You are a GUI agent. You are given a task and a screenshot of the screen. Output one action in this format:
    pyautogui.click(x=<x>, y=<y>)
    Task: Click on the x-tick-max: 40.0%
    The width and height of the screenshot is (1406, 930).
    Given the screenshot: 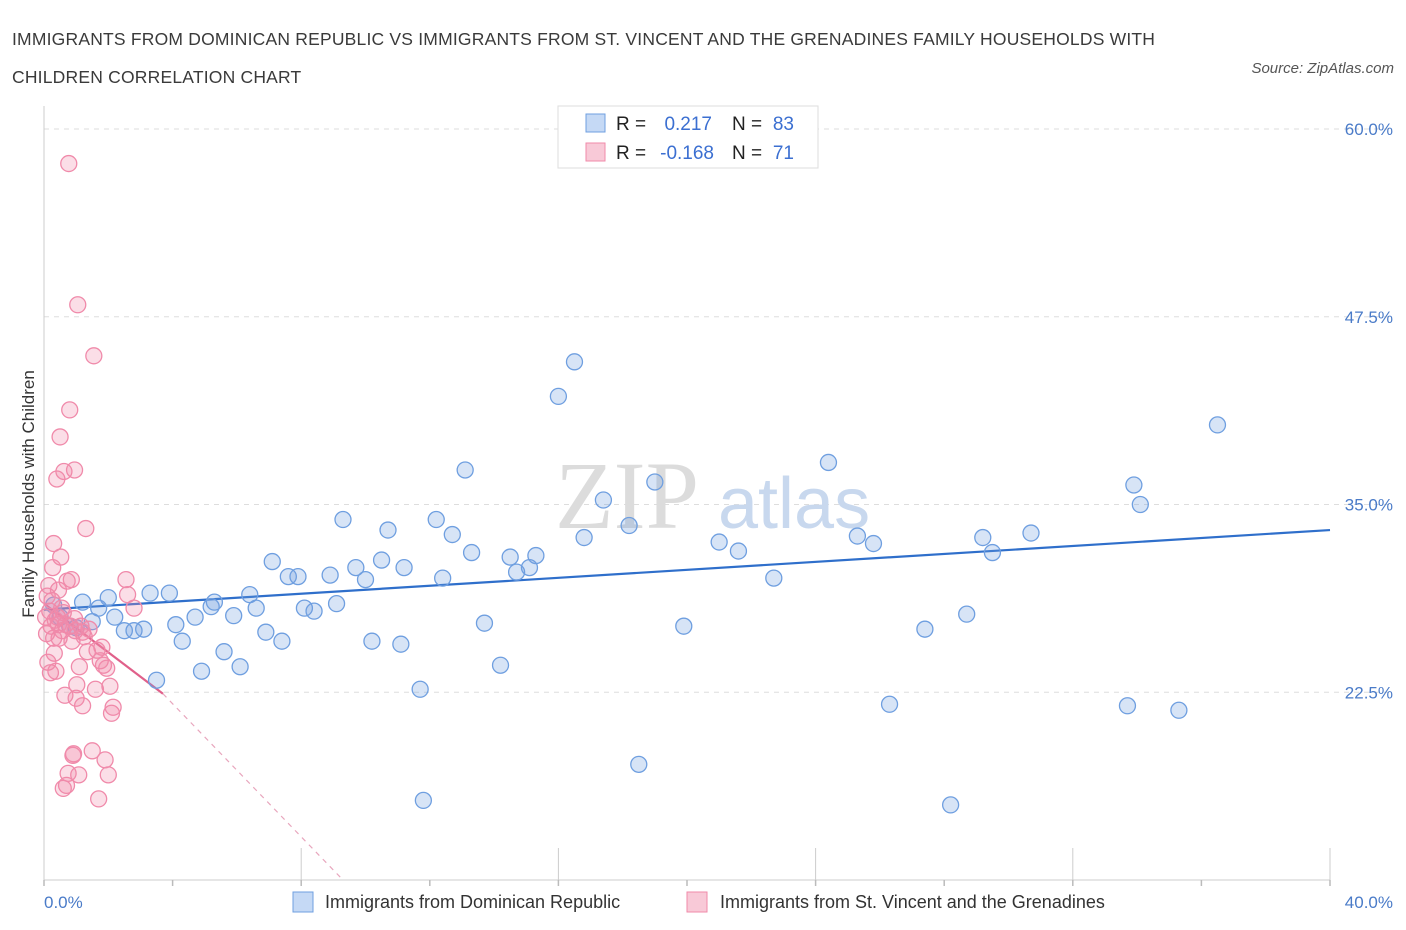 What is the action you would take?
    pyautogui.click(x=1369, y=902)
    